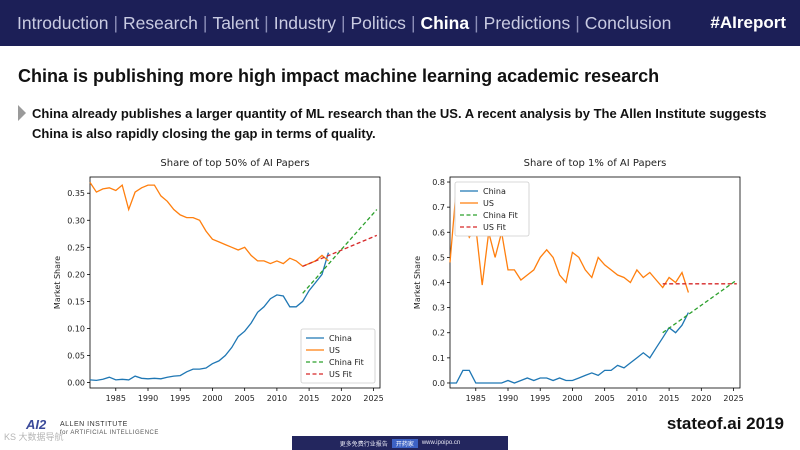 Image resolution: width=800 pixels, height=450 pixels. What do you see at coordinates (234, 163) in the screenshot?
I see `chart-title: Share of top 50% of AI Papers` at bounding box center [234, 163].